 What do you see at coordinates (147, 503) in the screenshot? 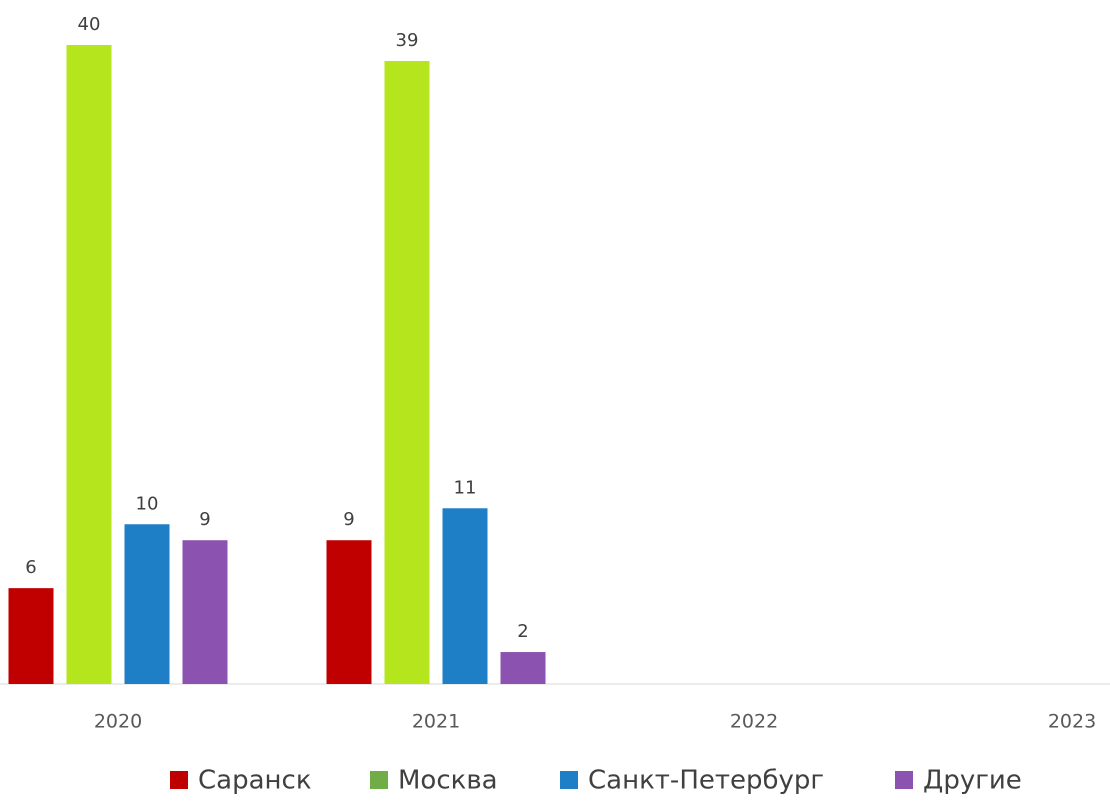
I see `data-label: 10` at bounding box center [147, 503].